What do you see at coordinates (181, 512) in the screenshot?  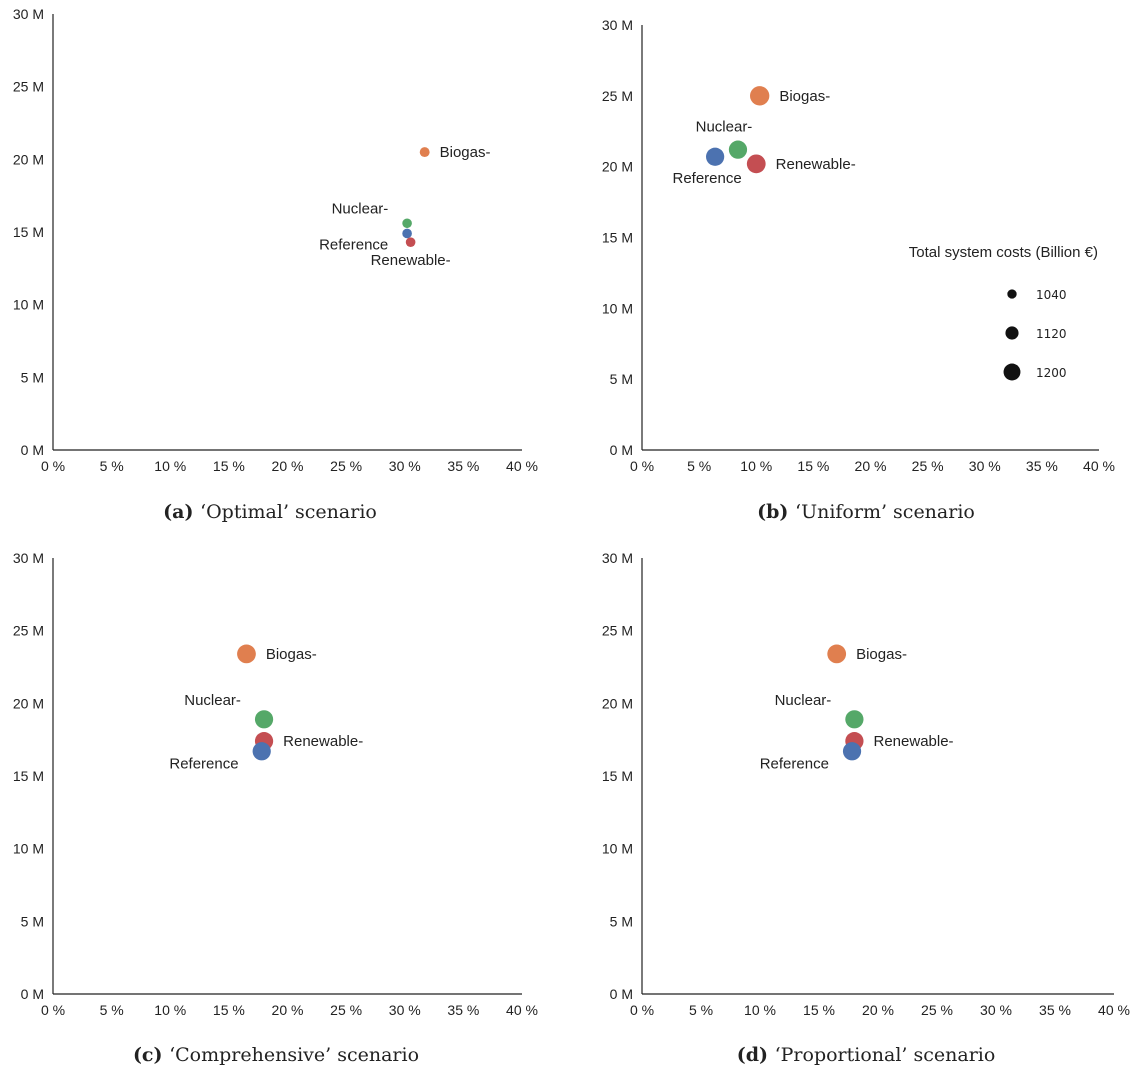 I see `caption-letter: (a)` at bounding box center [181, 512].